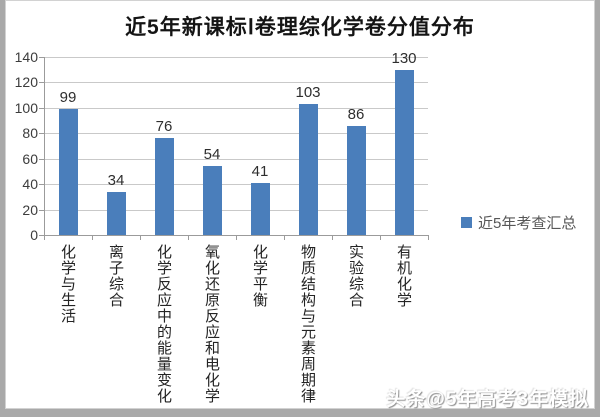  I want to click on bar-value-化学反应中的能量变化: 76, so click(164, 127).